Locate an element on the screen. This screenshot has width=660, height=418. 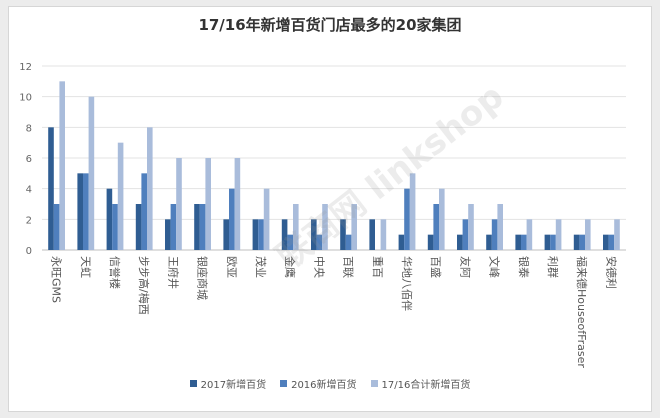
category-label: 茂业 is located at coordinates (261, 267).